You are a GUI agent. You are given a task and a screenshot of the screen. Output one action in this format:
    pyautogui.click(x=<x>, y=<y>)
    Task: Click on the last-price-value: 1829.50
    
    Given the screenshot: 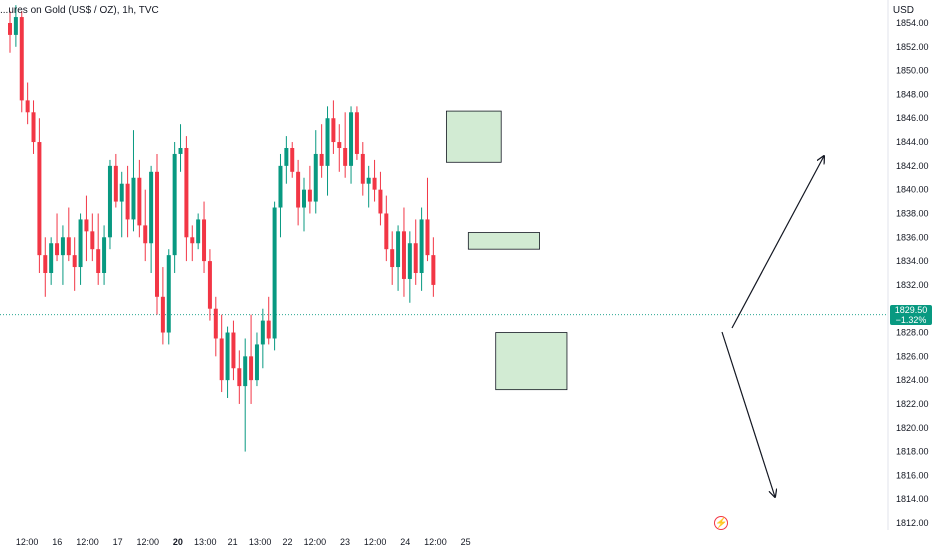 What is the action you would take?
    pyautogui.click(x=911, y=309)
    